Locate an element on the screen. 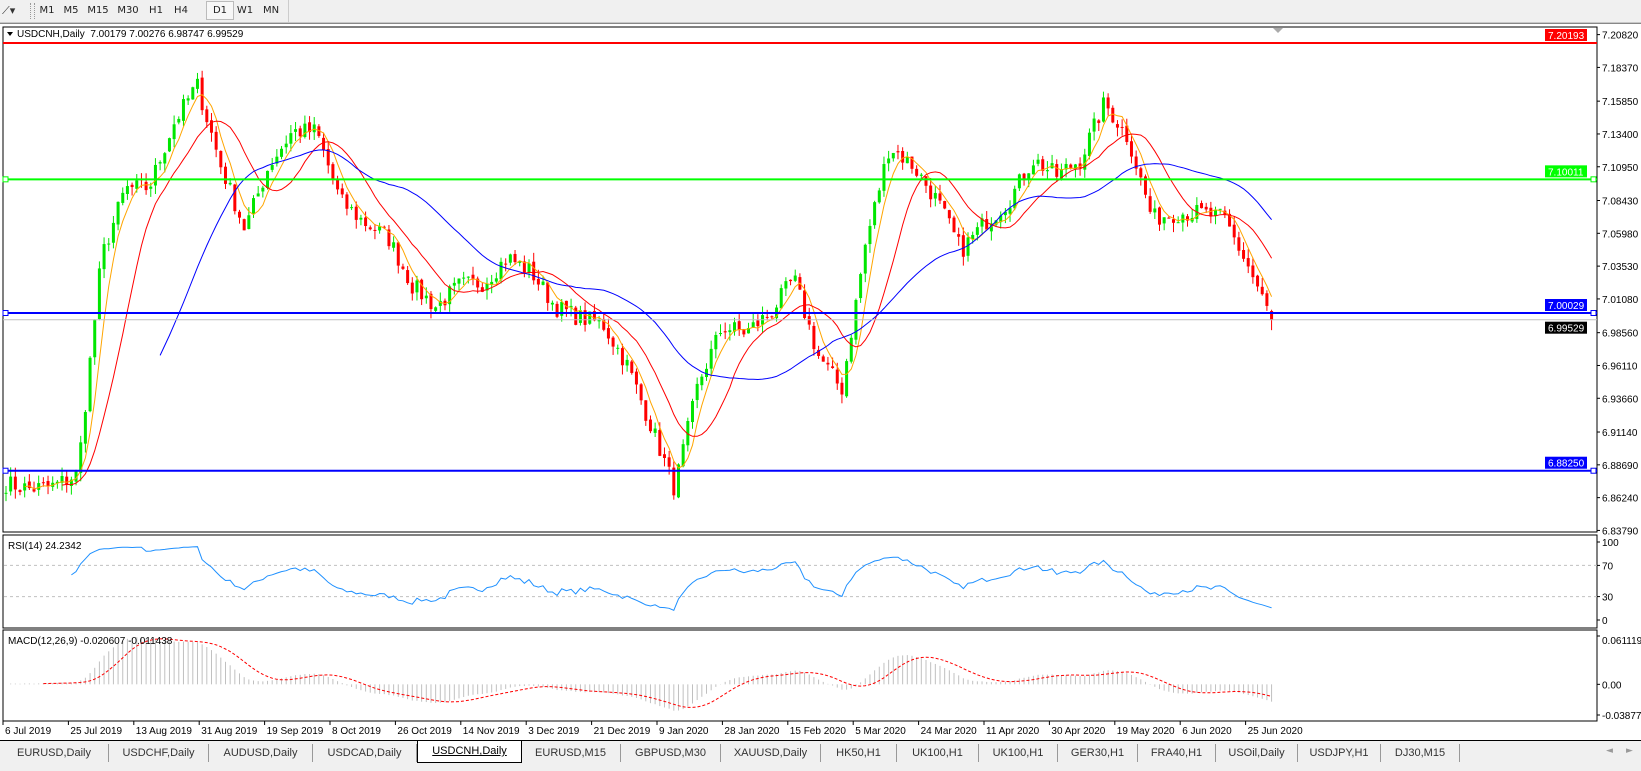  line-tool-icon: ⟋▾ is located at coordinates (9, 10).